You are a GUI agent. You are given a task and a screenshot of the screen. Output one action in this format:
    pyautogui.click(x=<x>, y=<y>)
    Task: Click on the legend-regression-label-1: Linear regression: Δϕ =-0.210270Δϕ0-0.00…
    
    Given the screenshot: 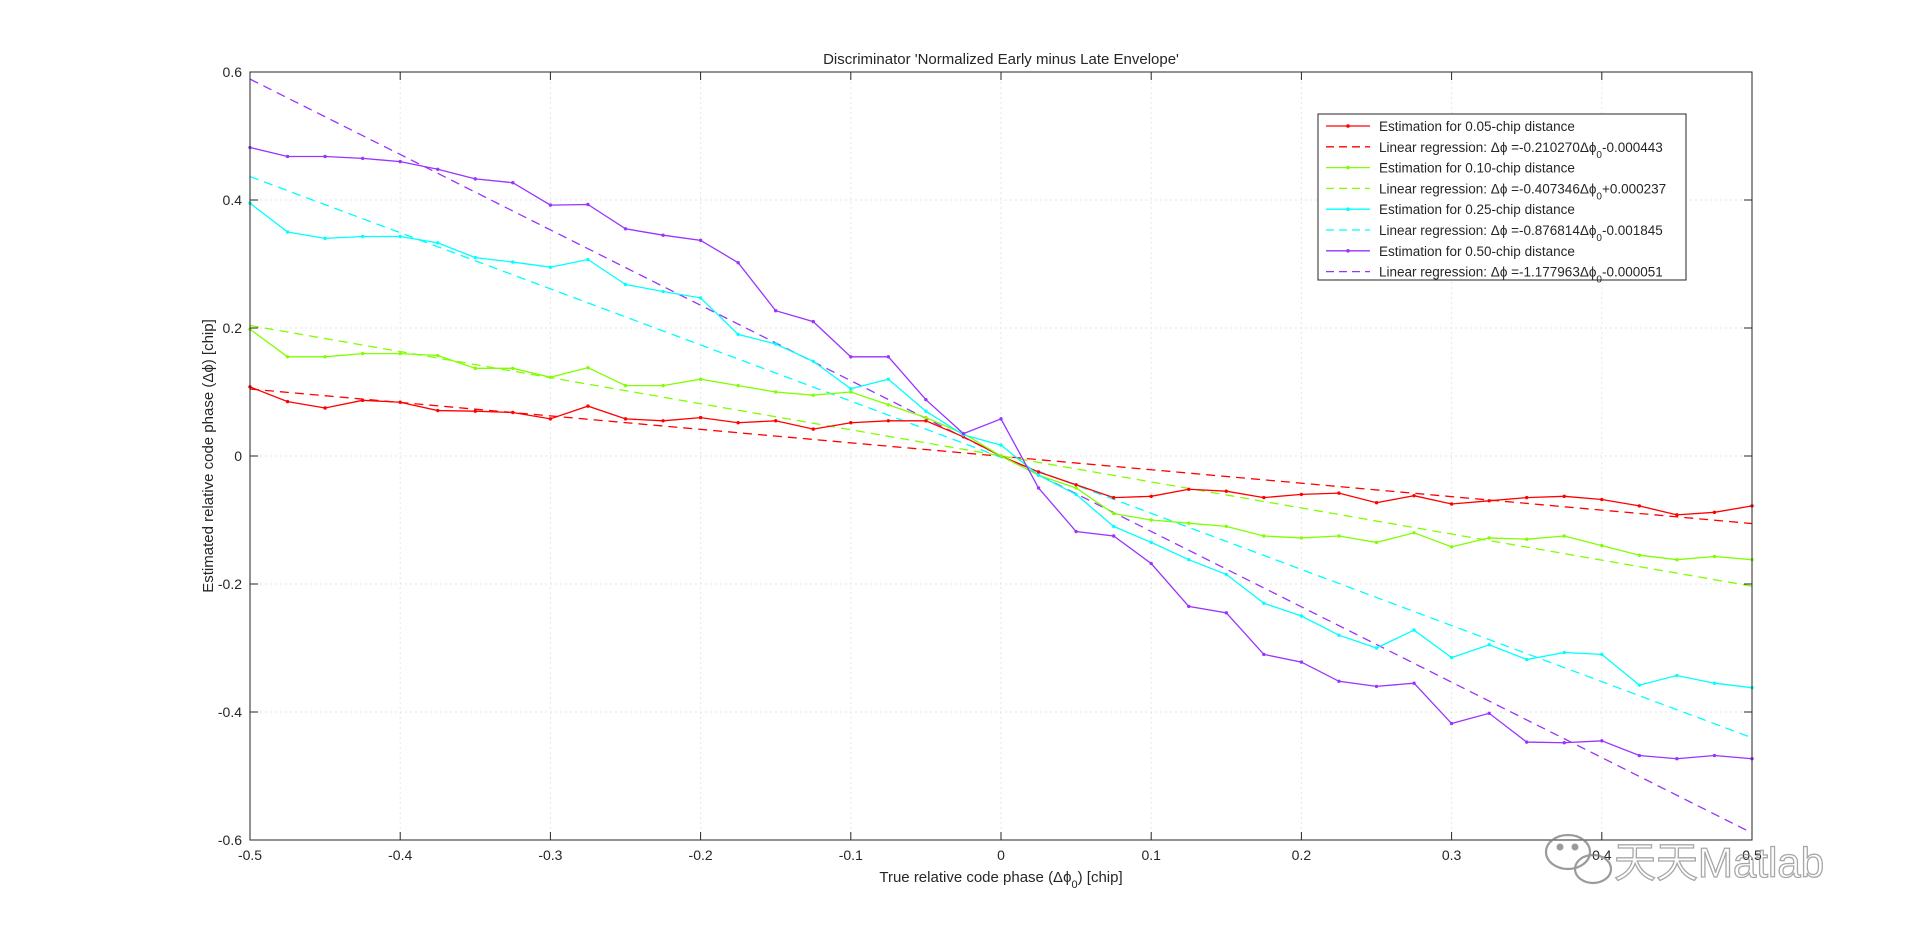 What is the action you would take?
    pyautogui.click(x=1521, y=150)
    